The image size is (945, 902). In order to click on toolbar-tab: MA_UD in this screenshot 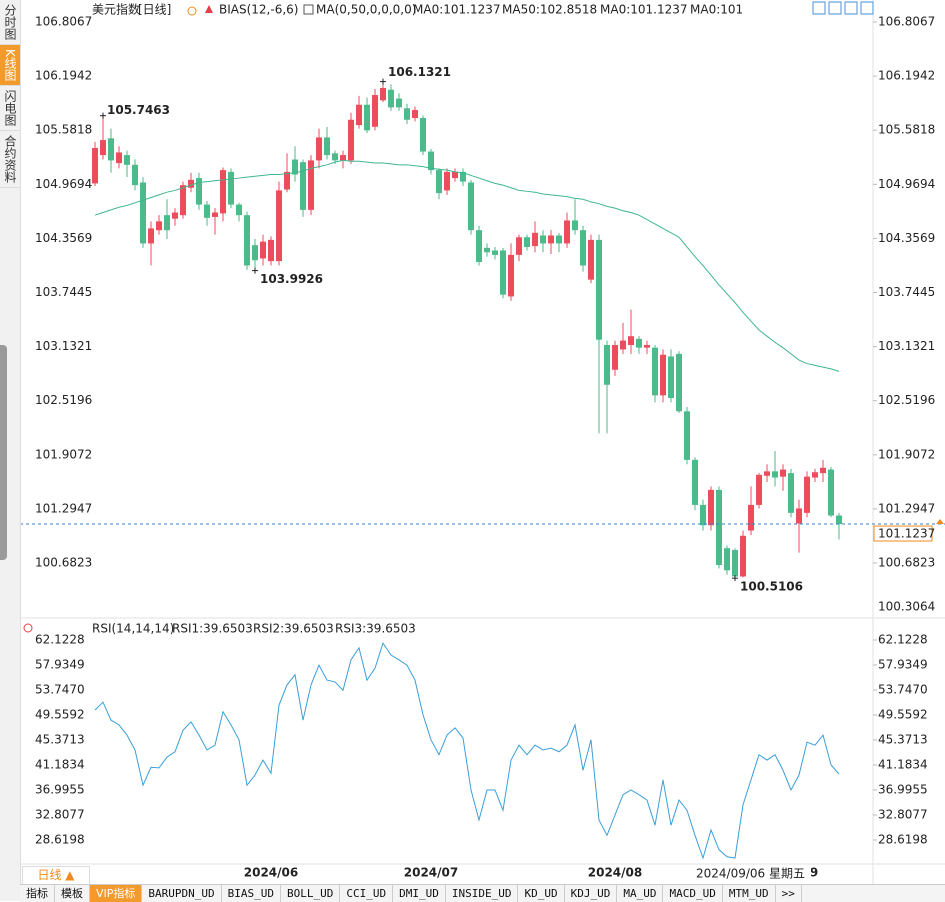, I will do `click(640, 893)`.